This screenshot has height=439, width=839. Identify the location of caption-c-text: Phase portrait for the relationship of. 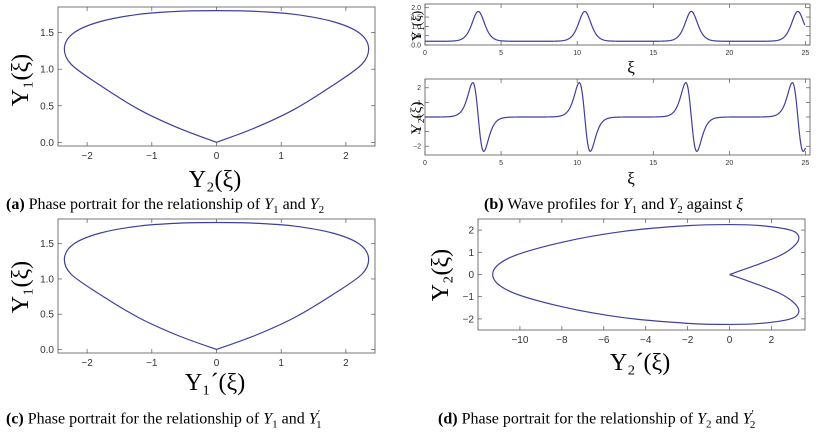
(143, 419).